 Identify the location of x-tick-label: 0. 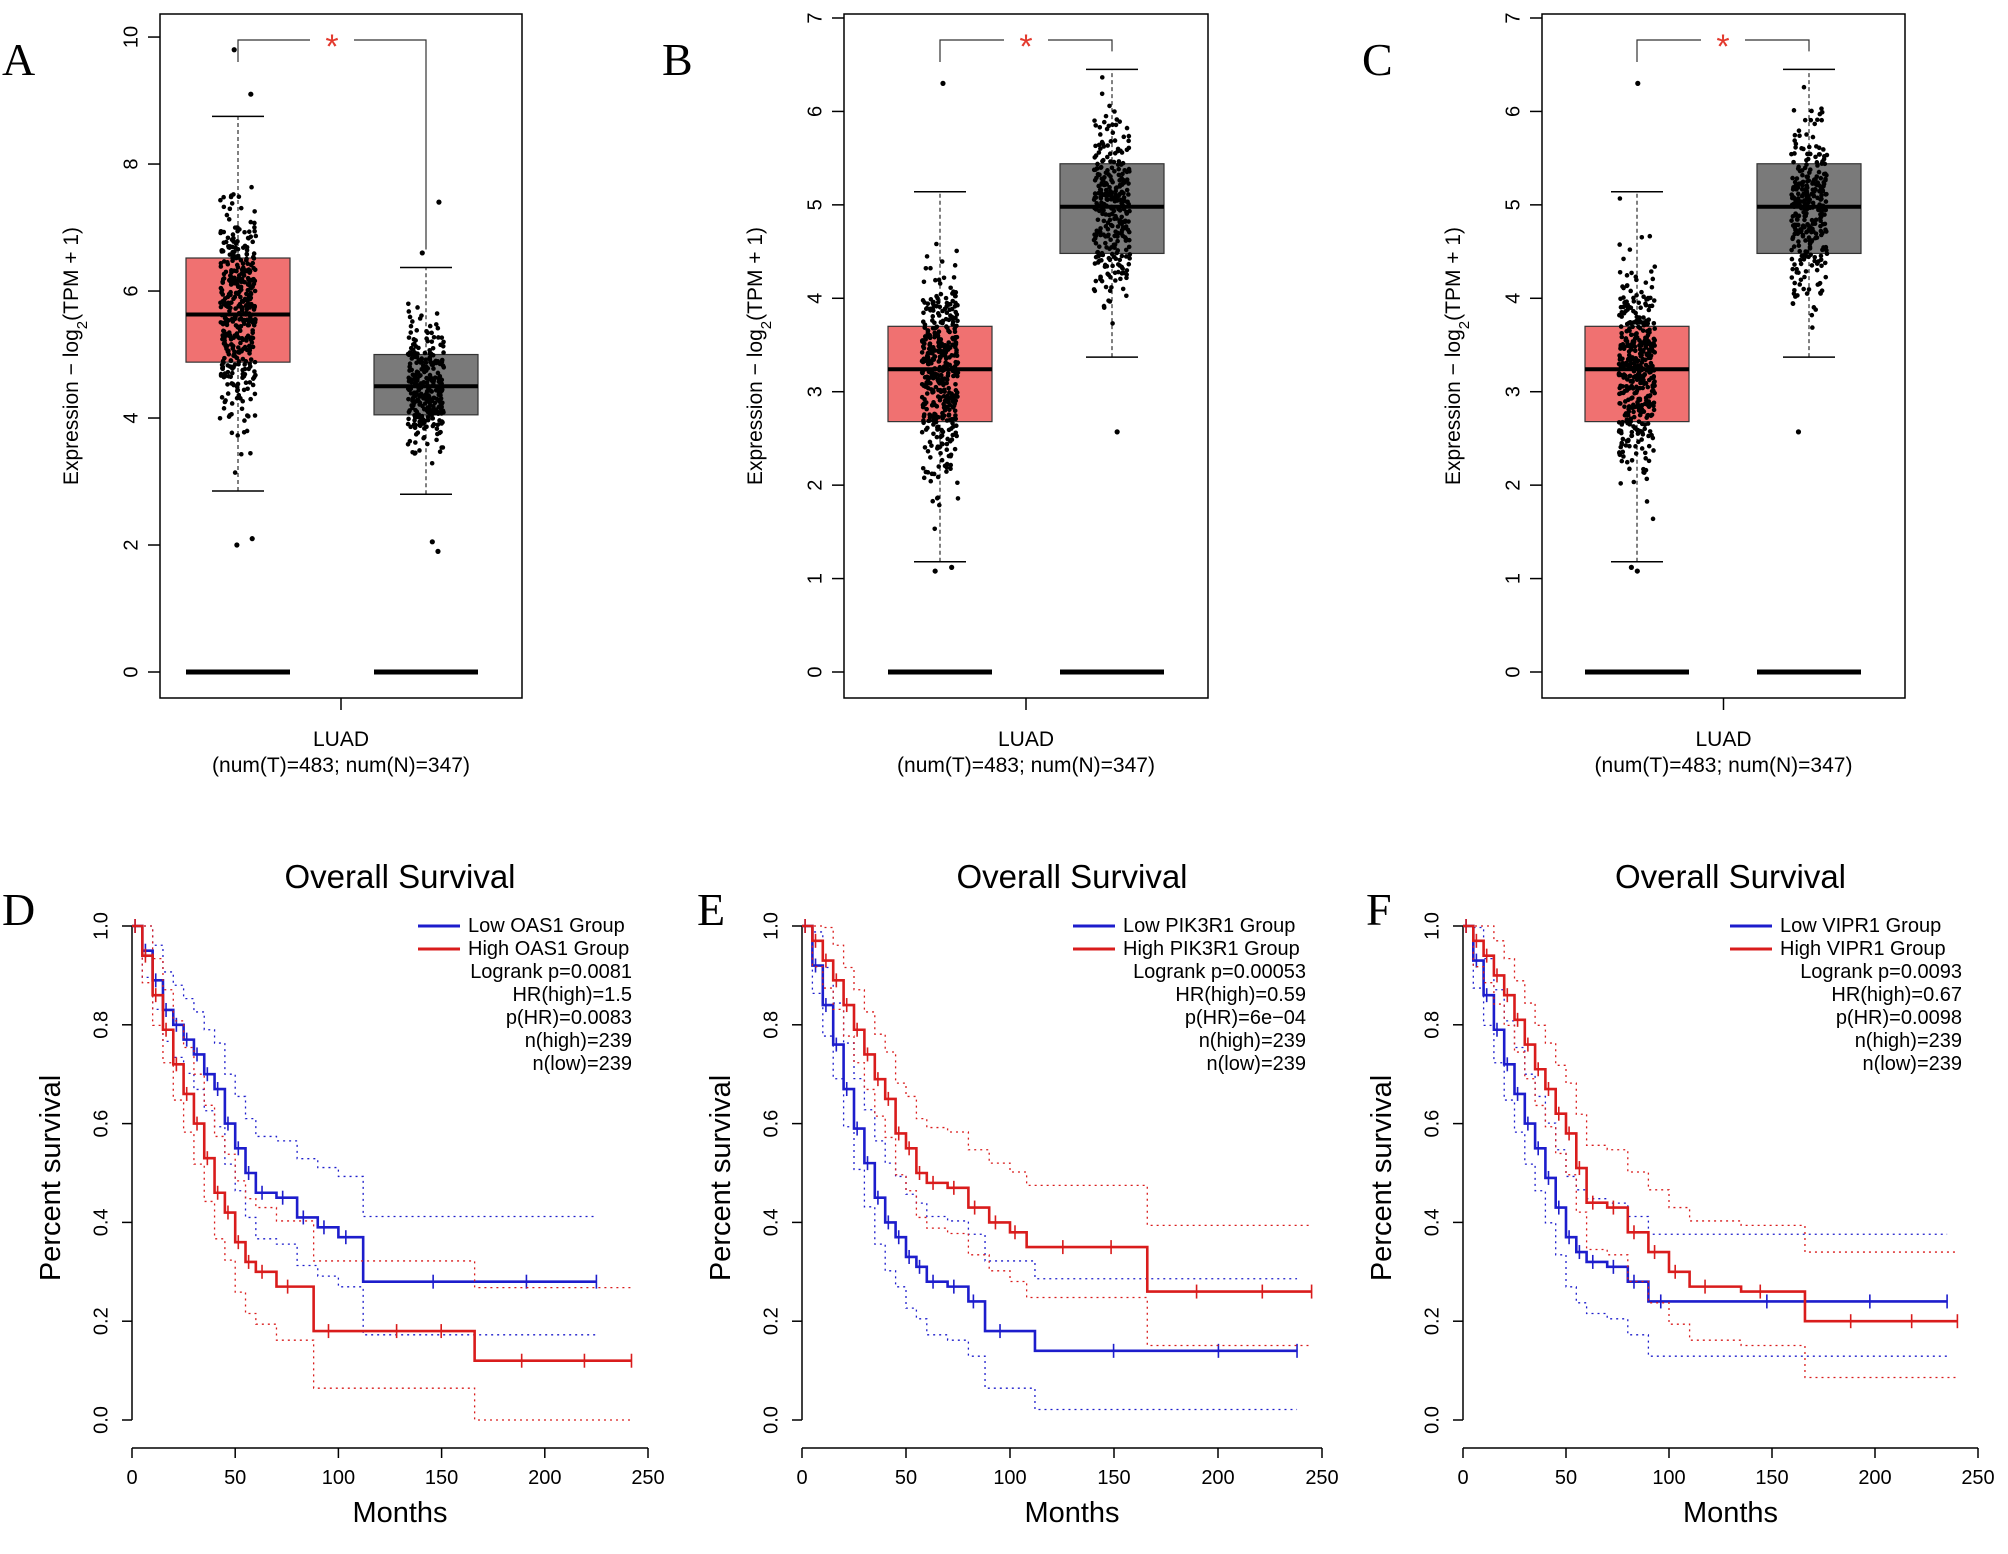
(131, 1478).